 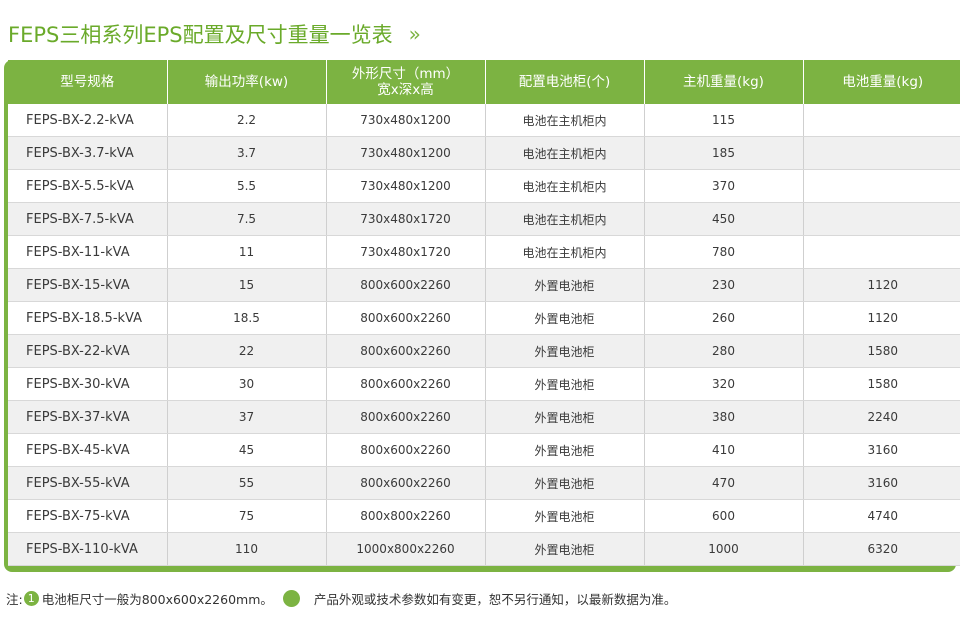 I want to click on column-header-size-line1: 外形尺寸（mm）, so click(x=405, y=74).